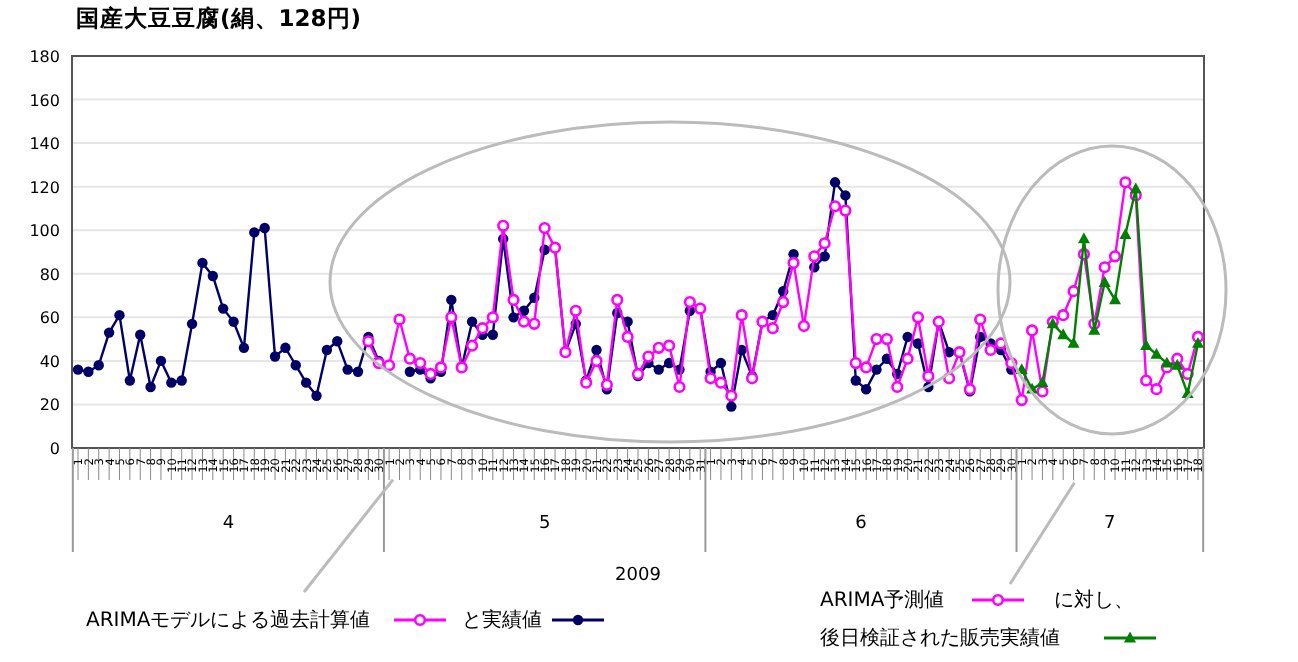 The image size is (1298, 662). Describe the element at coordinates (49, 274) in the screenshot. I see `y-tick-label: 80` at that location.